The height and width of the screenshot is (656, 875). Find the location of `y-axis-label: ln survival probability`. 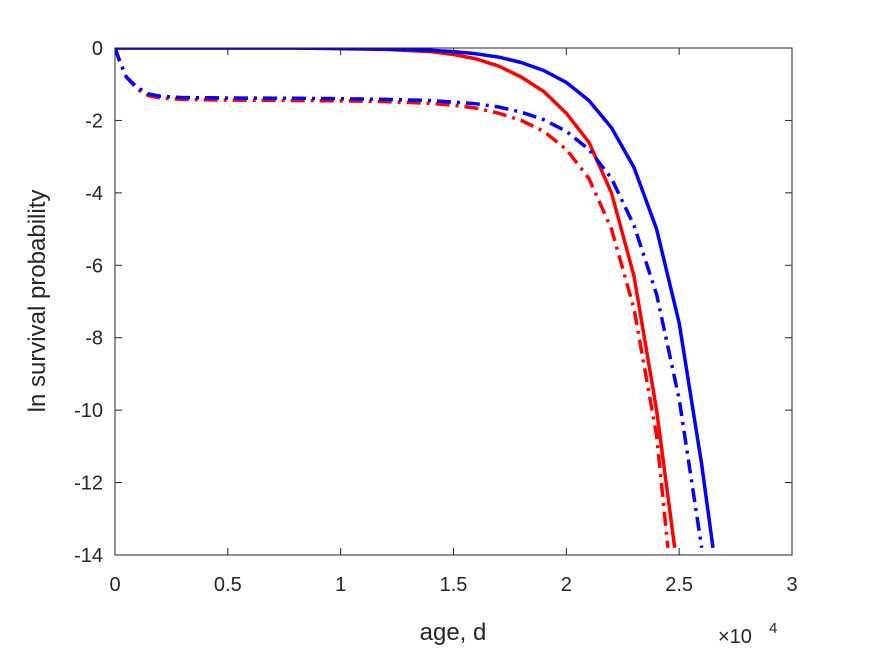

y-axis-label: ln survival probability is located at coordinates (37, 301).